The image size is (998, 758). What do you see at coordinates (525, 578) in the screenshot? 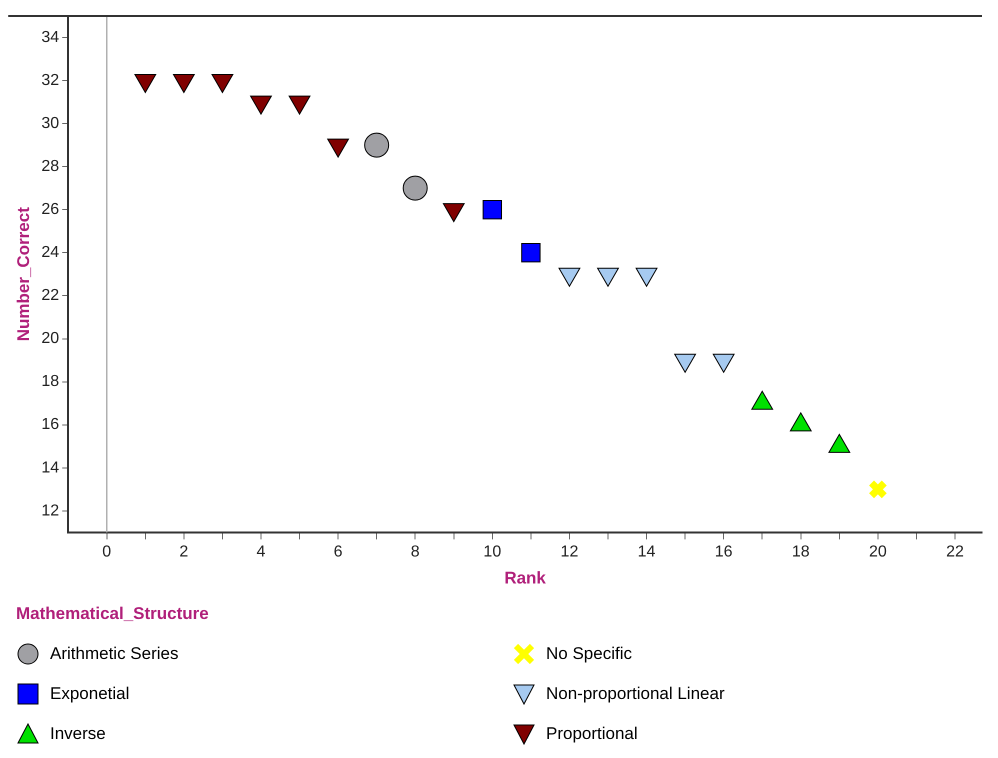
I see `x-axis-title: Rank` at bounding box center [525, 578].